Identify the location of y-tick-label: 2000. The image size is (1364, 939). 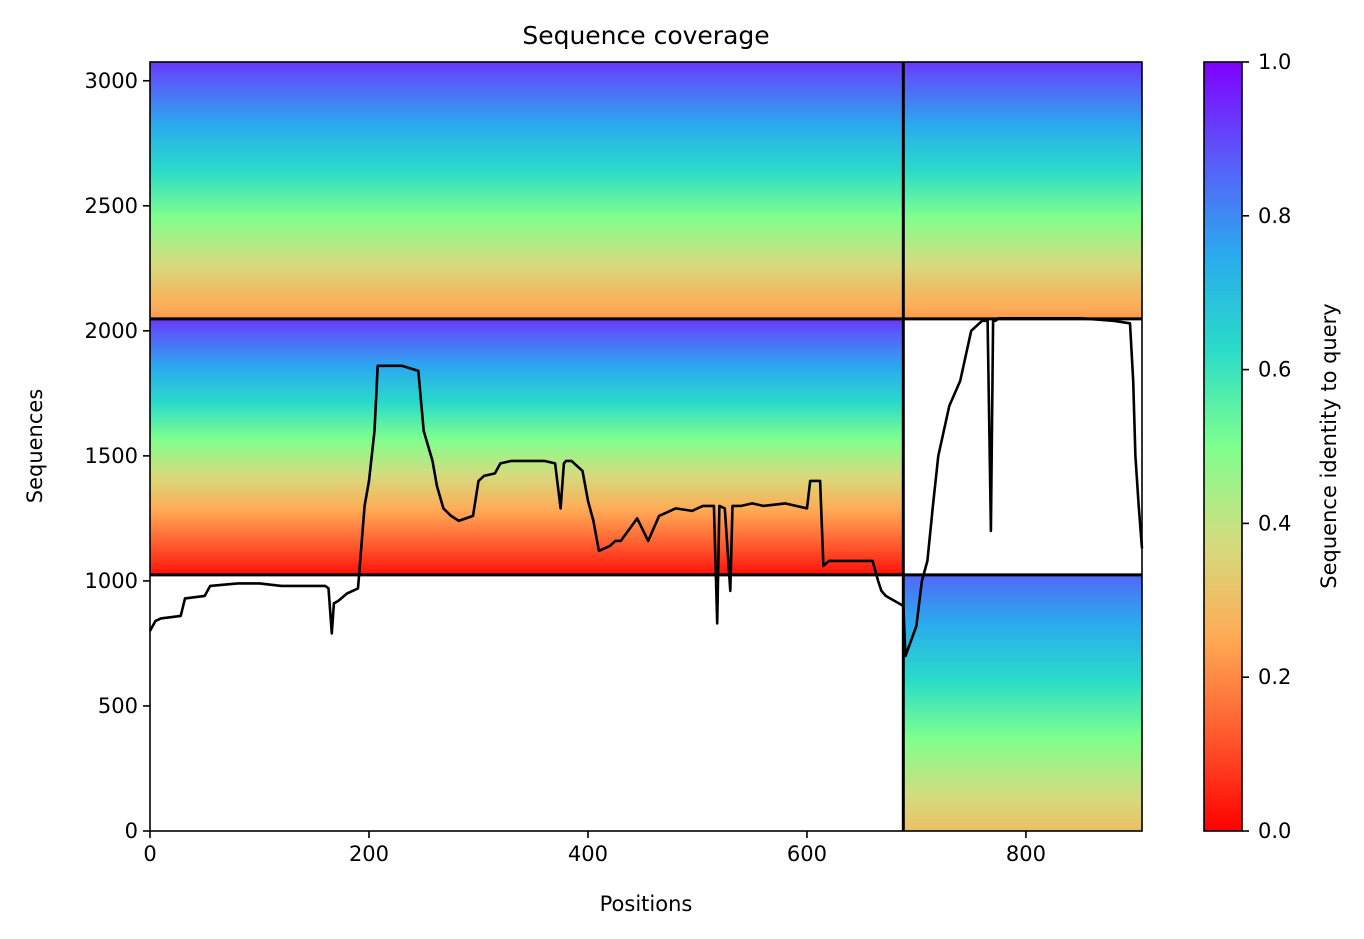
(111, 331).